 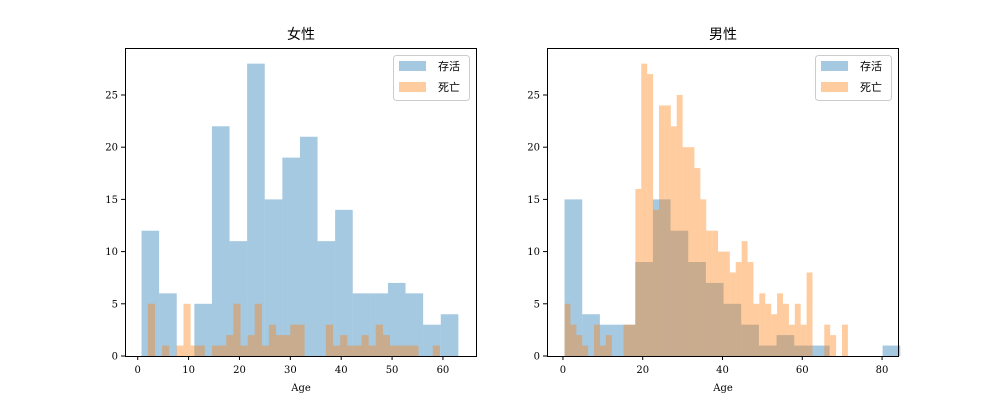 What do you see at coordinates (300, 388) in the screenshot?
I see `x-axis-label: Age` at bounding box center [300, 388].